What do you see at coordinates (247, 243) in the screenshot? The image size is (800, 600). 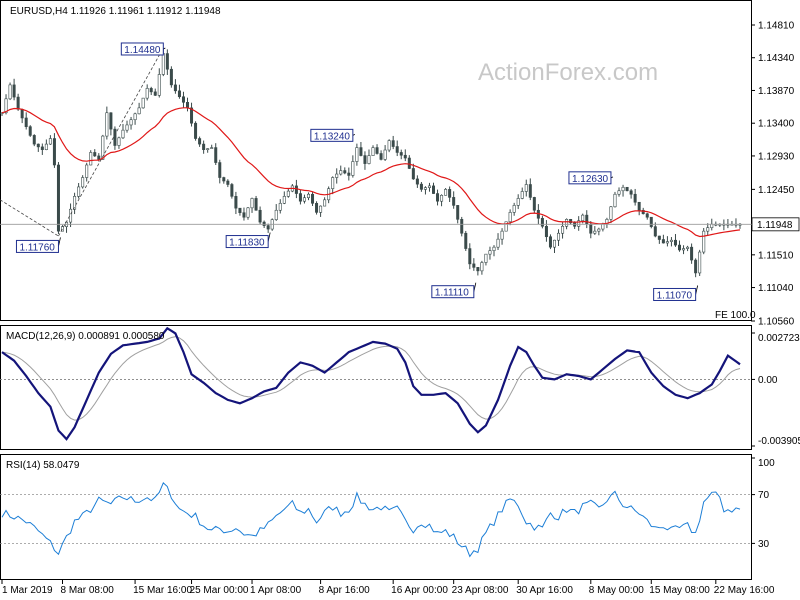 I see `annotation-label: 1.11830` at bounding box center [247, 243].